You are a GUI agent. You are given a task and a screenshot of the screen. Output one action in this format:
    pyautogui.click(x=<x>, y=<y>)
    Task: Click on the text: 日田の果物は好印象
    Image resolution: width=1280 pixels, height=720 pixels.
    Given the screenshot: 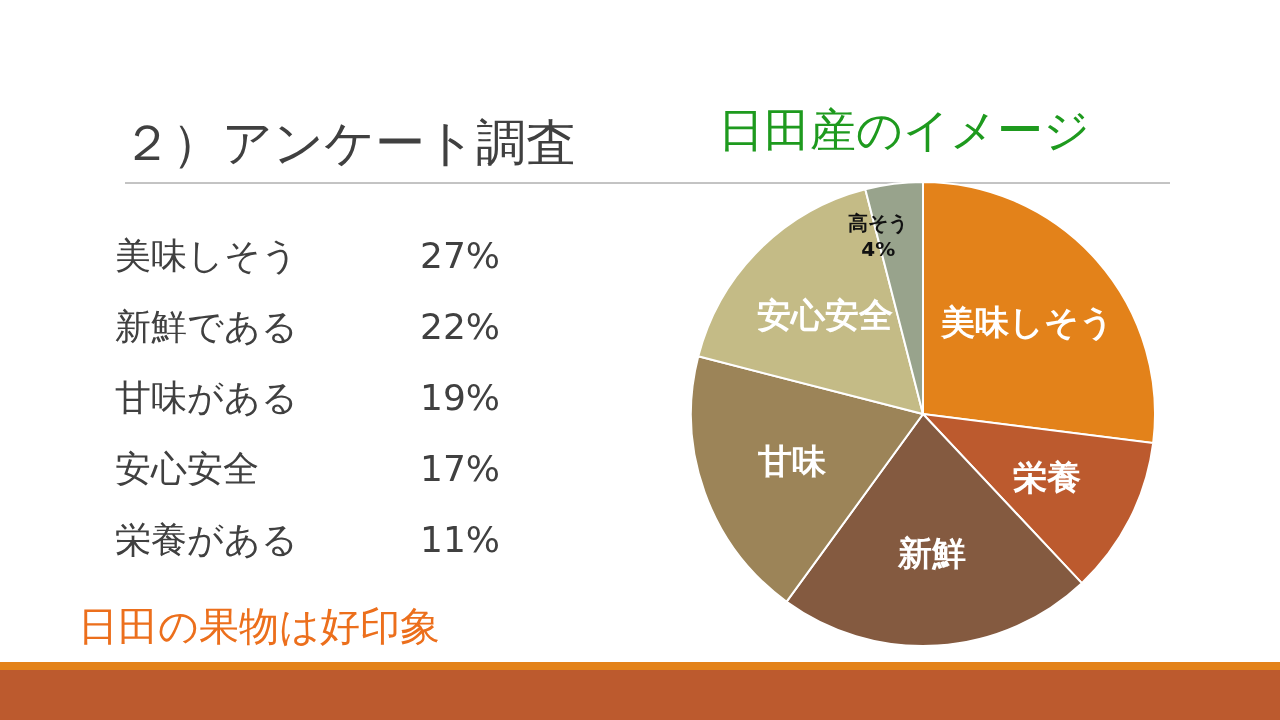 What is the action you would take?
    pyautogui.click(x=259, y=626)
    